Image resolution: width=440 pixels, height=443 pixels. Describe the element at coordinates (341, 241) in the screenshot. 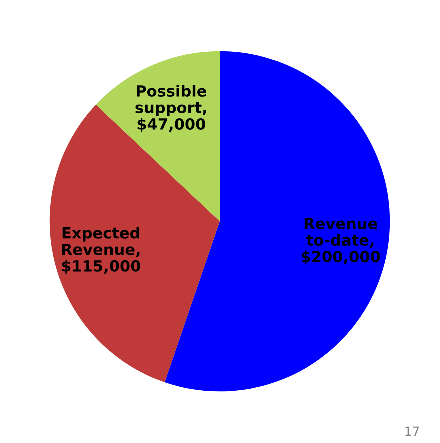

I see `data-label: Revenue to-date, $200,000` at that location.